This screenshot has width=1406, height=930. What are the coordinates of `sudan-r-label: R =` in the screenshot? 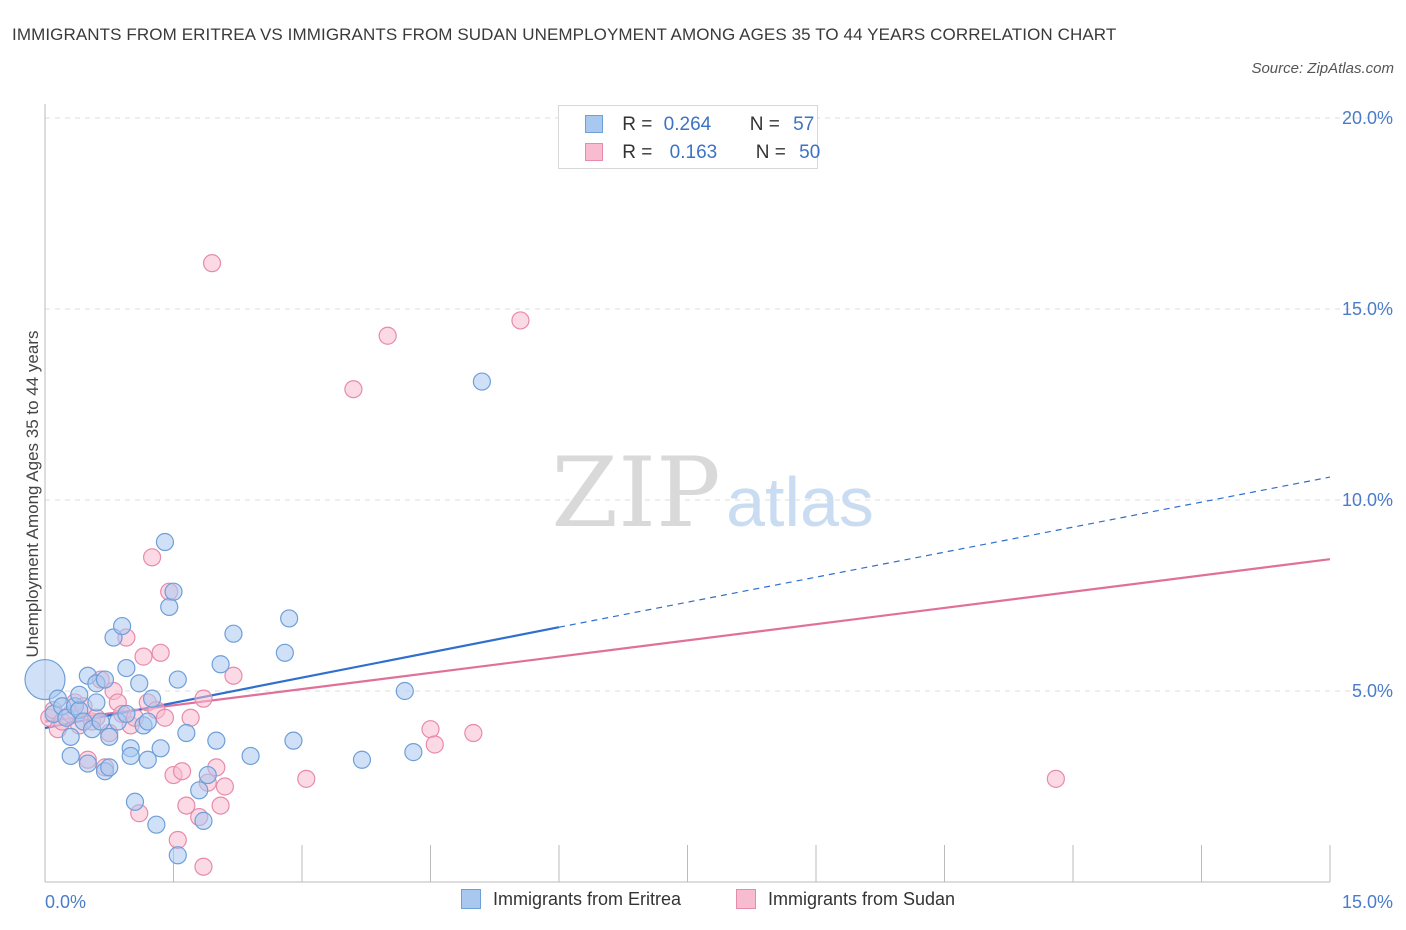 It's located at (637, 152).